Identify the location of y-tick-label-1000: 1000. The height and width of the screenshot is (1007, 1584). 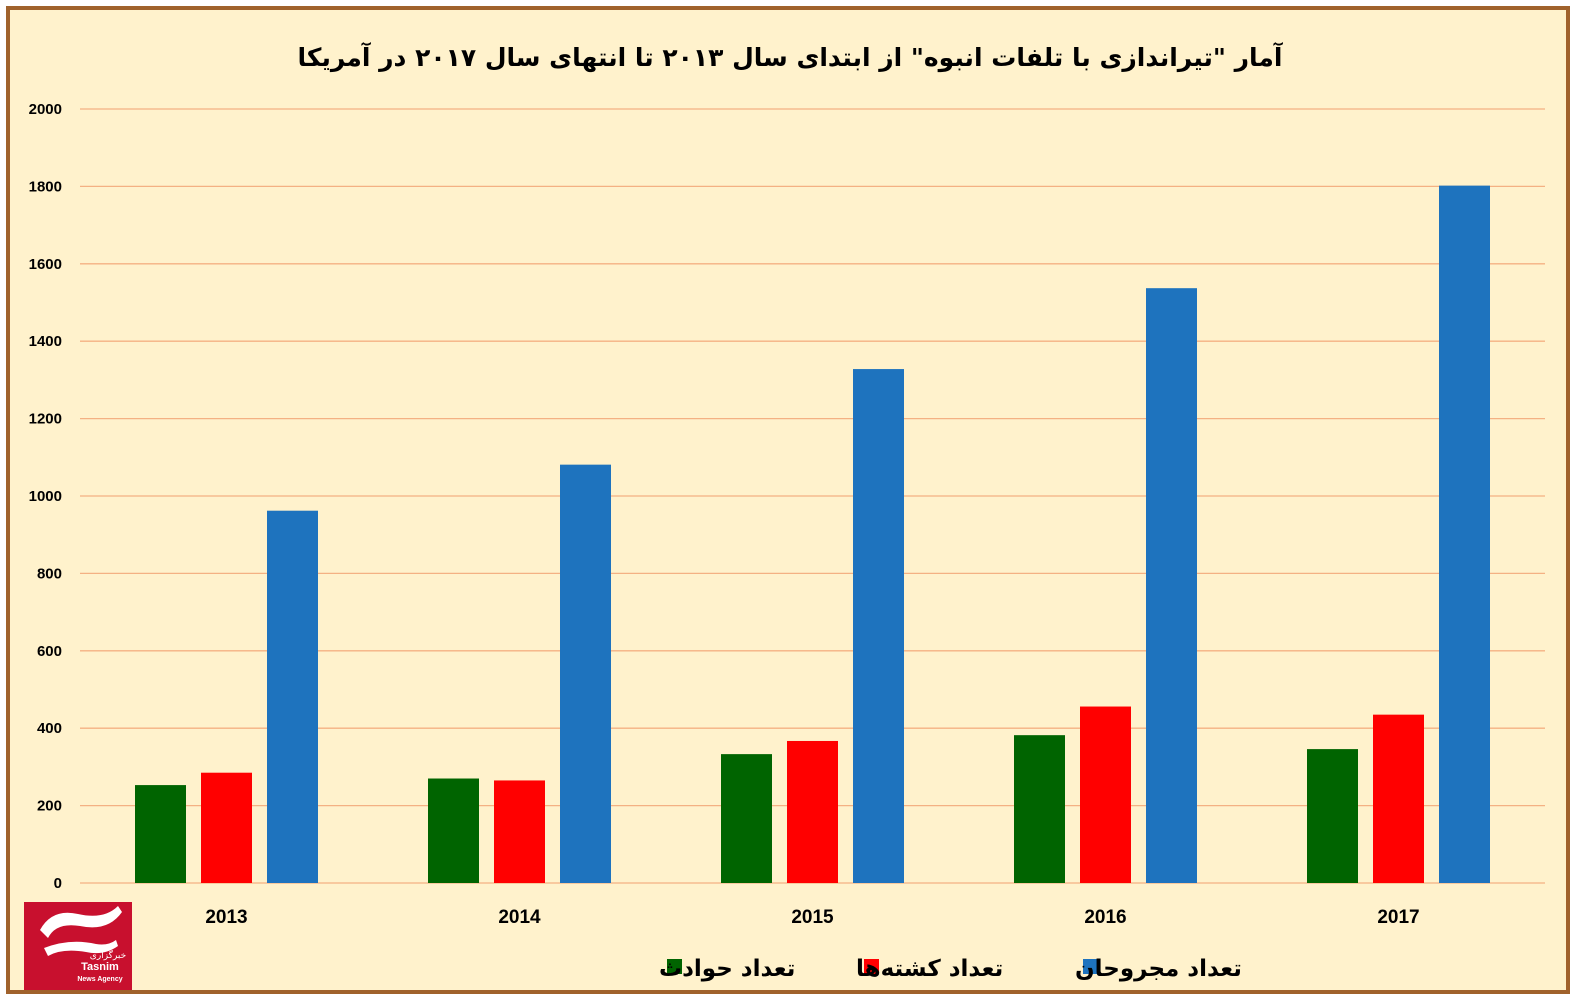
(45, 496).